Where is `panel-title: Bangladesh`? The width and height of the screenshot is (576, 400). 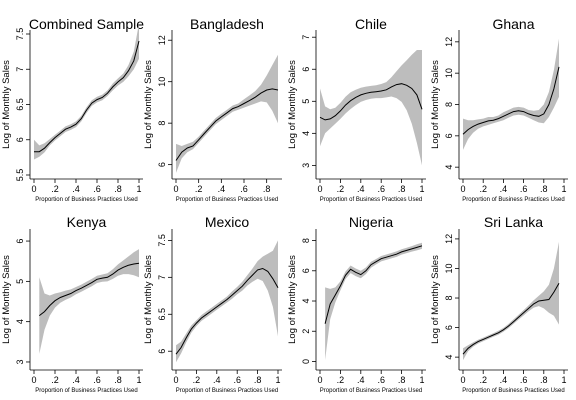
panel-title: Bangladesh is located at coordinates (227, 24).